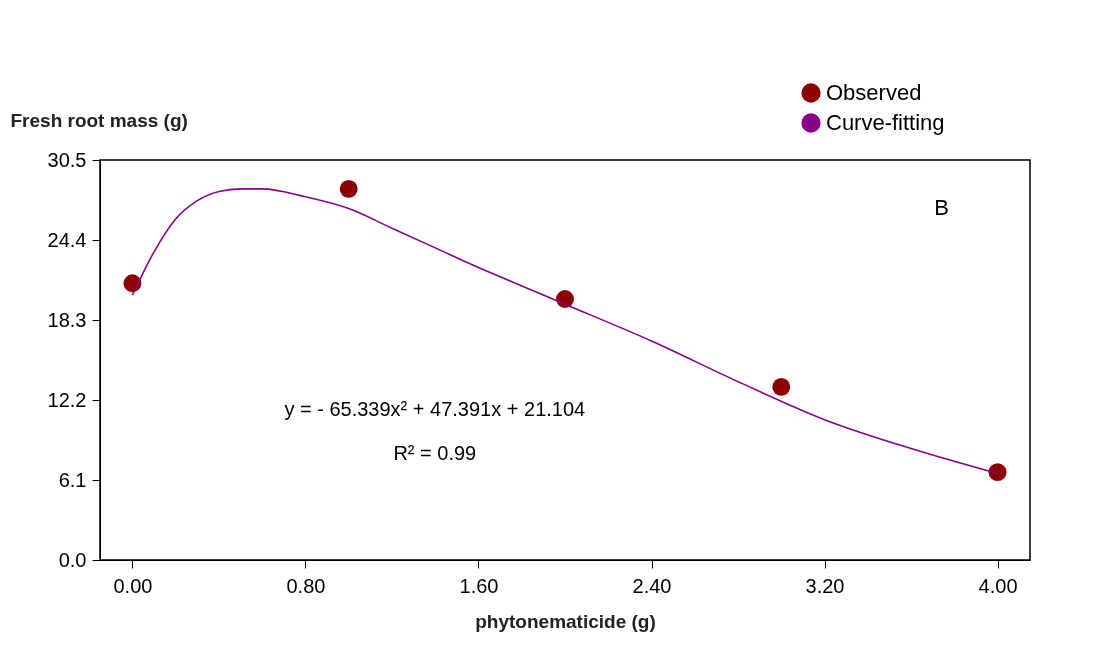  I want to click on x-tick-label: 1.60, so click(479, 585).